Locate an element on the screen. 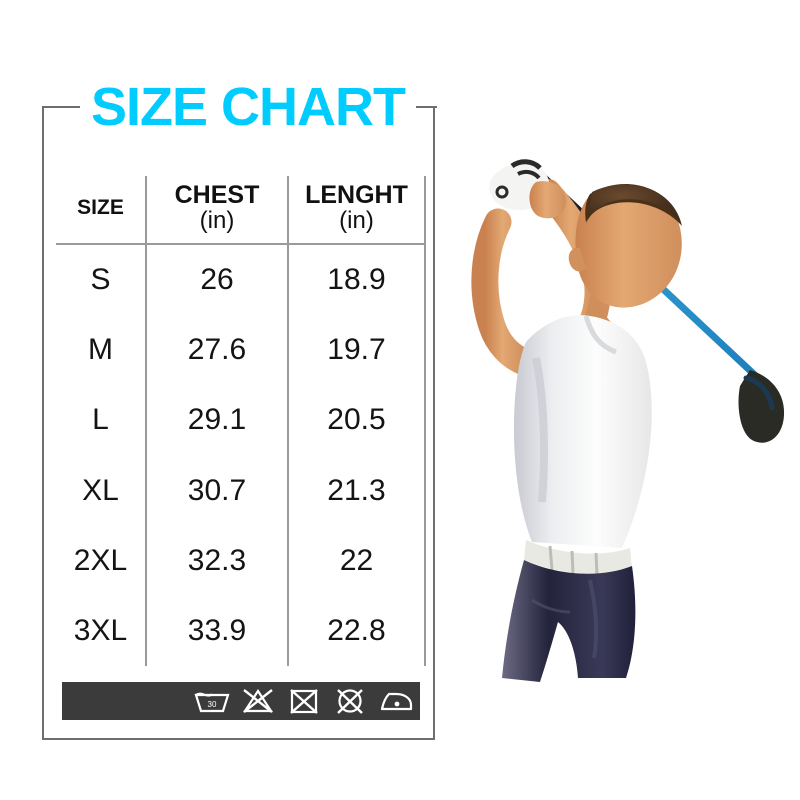 The image size is (800, 800). do-not-dry-clean-icon is located at coordinates (350, 701).